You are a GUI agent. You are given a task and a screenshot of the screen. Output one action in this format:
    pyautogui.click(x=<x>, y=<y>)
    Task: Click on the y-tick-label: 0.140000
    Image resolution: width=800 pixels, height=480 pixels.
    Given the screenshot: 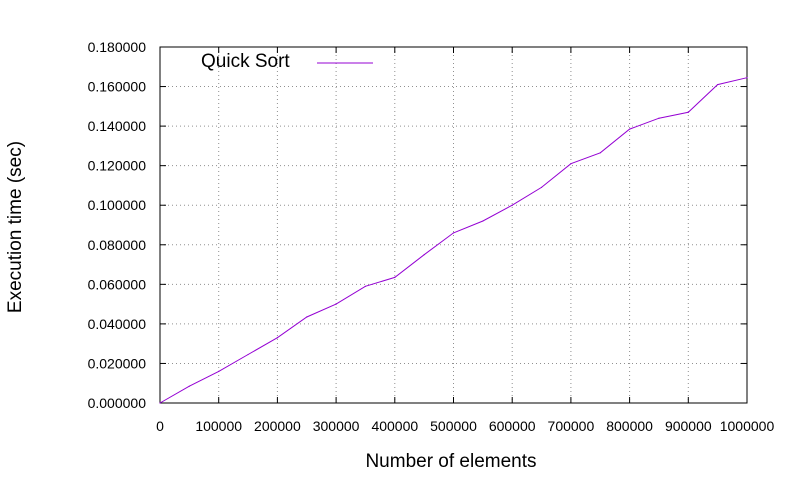 What is the action you would take?
    pyautogui.click(x=117, y=126)
    